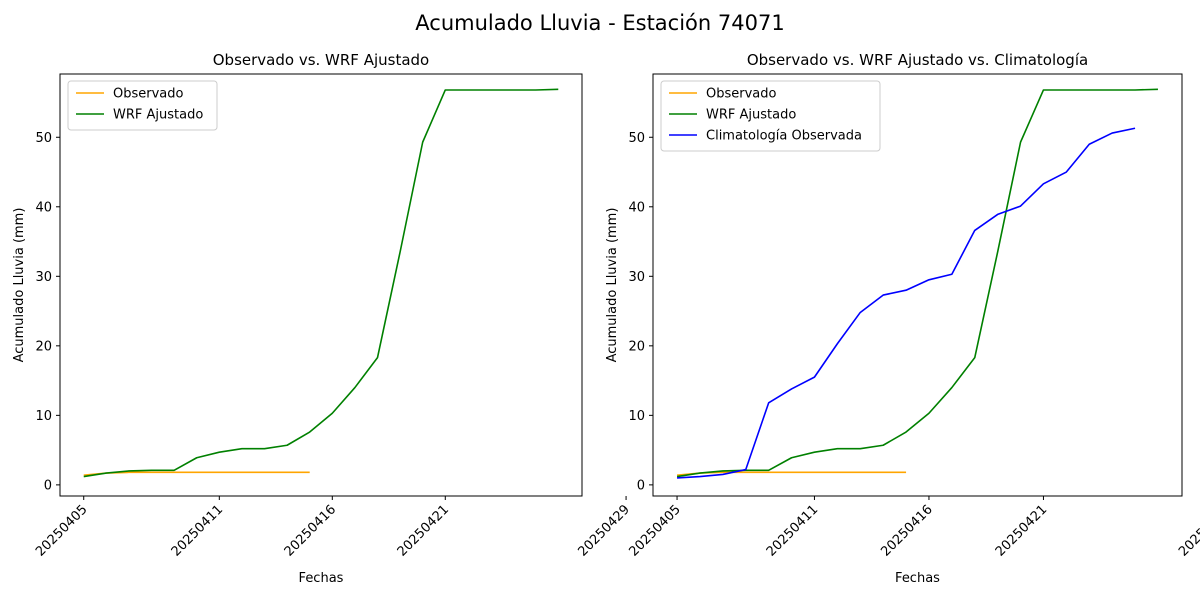 Image resolution: width=1200 pixels, height=600 pixels. What do you see at coordinates (599, 23) in the screenshot?
I see `figure-suptitle: Acumulado Lluvia - Estación 74071` at bounding box center [599, 23].